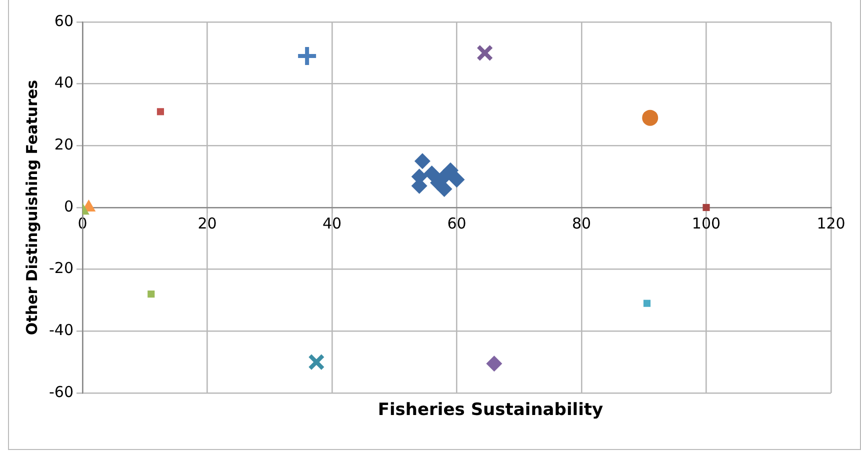 The height and width of the screenshot is (453, 861). I want to click on x-tick-label: 100, so click(706, 223).